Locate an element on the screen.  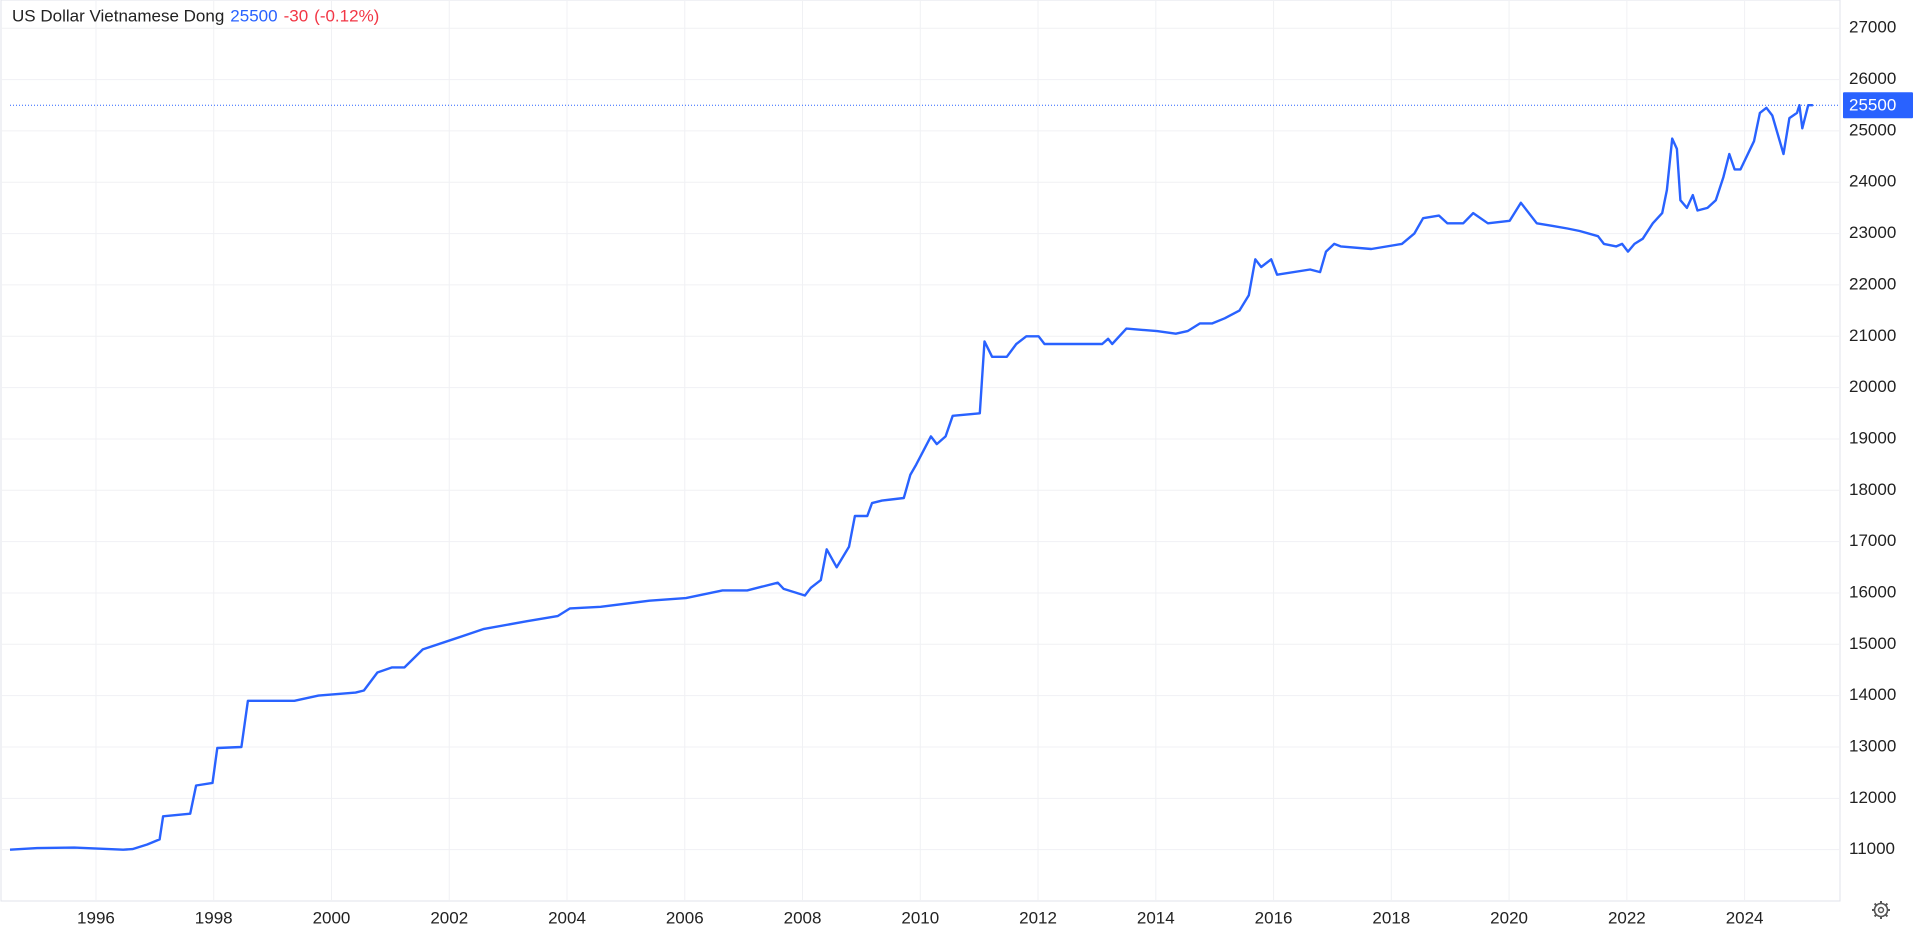
y-tick-label: 24000 is located at coordinates (1872, 181).